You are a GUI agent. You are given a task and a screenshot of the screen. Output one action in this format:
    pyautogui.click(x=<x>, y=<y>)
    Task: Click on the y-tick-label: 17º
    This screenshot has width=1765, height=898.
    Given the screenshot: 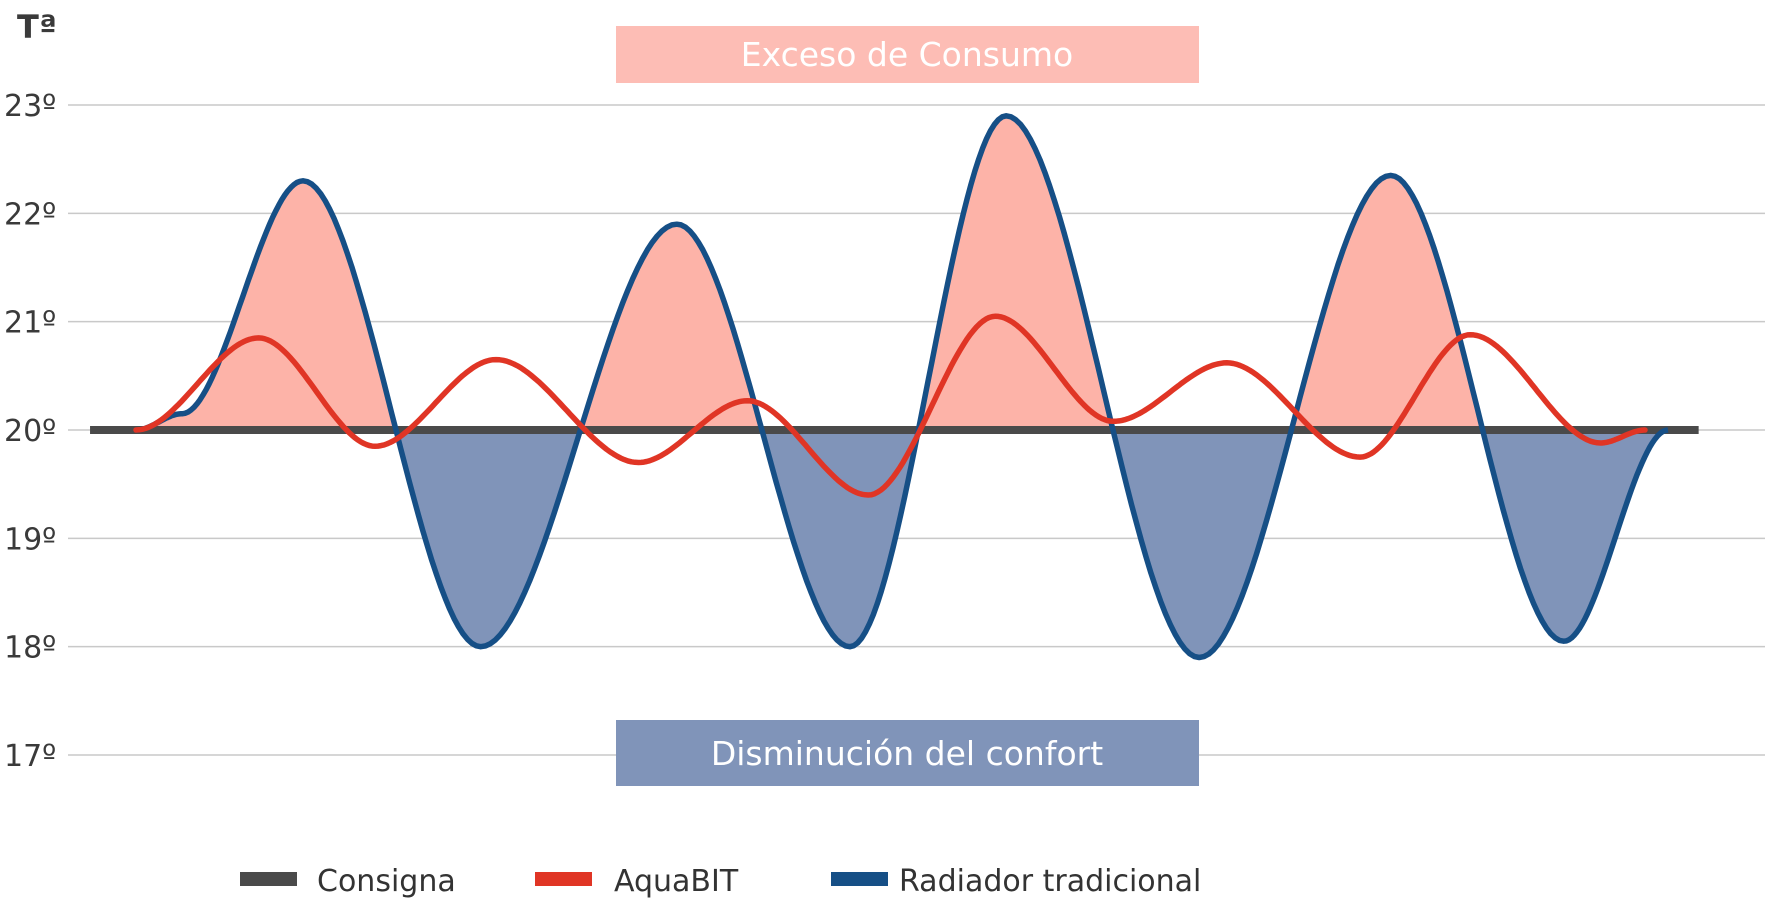 What is the action you would take?
    pyautogui.click(x=30, y=756)
    